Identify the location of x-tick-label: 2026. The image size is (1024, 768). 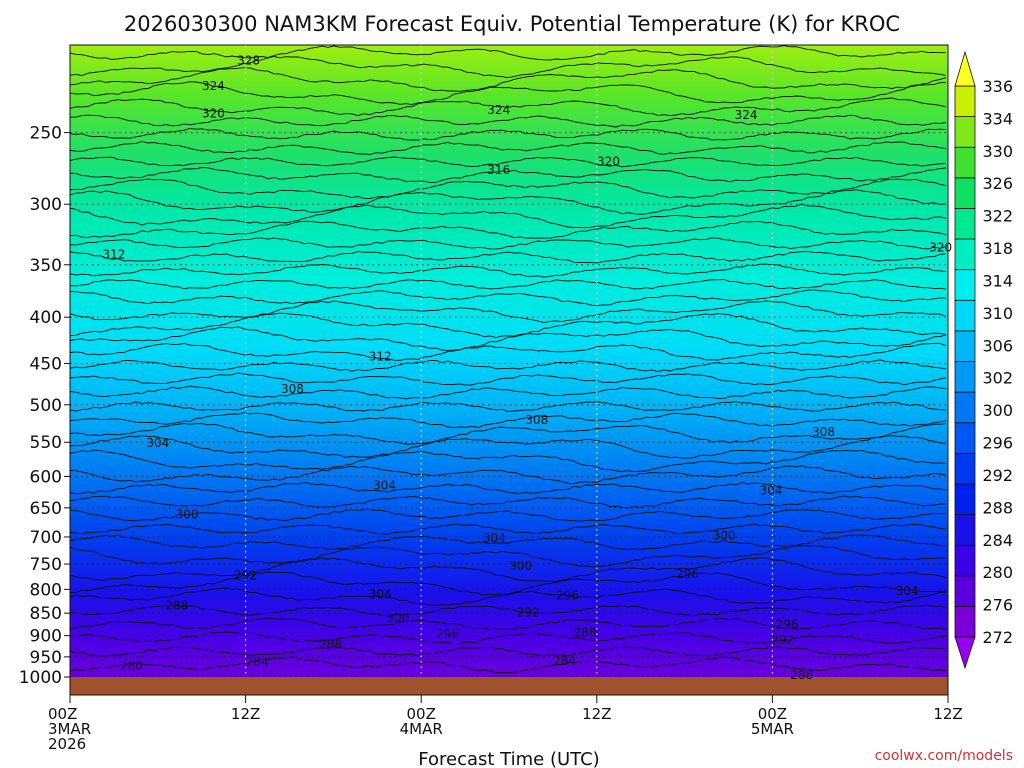
(67, 744).